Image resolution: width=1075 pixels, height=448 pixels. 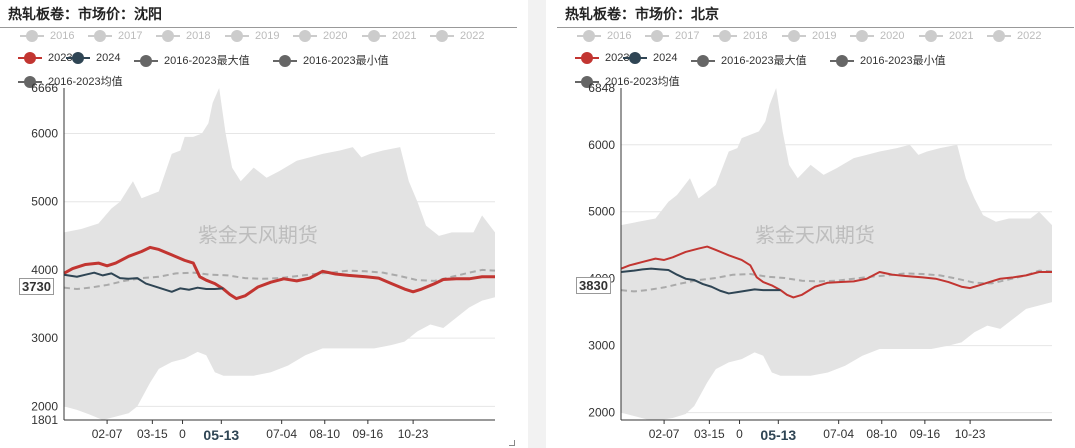 I want to click on y-min-label: 1801, so click(x=44, y=420).